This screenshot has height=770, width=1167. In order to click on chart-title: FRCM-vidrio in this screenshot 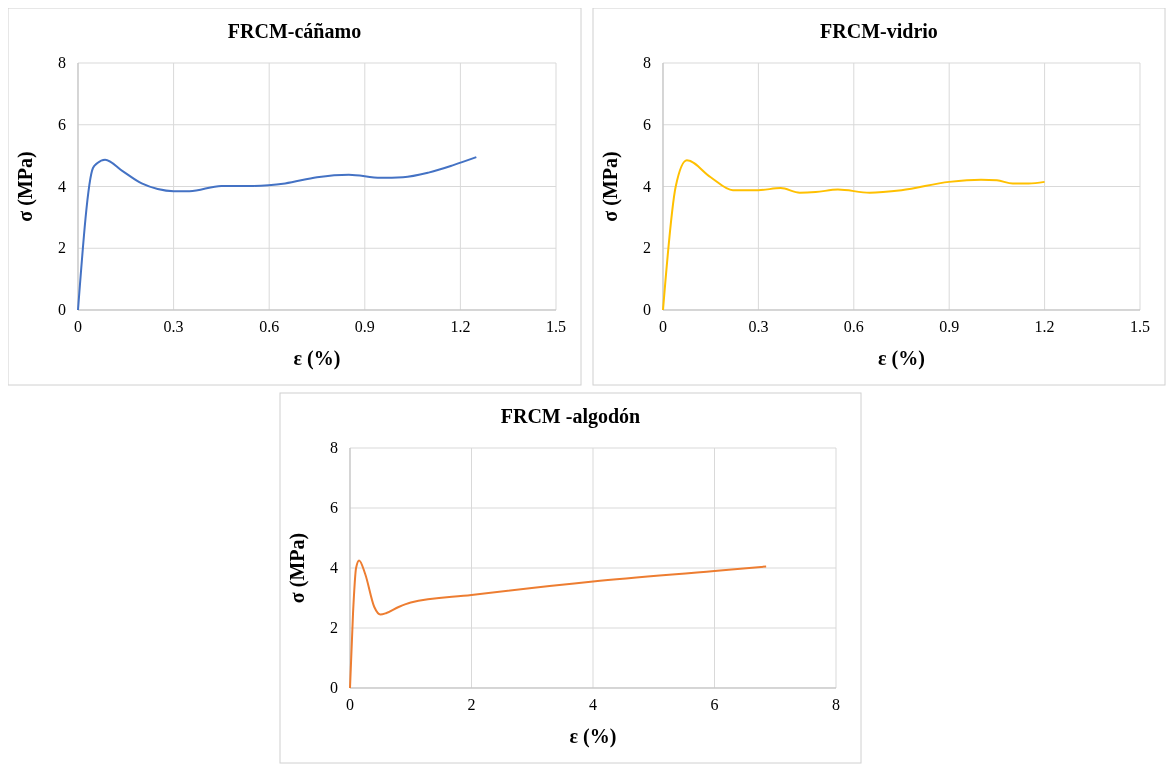, I will do `click(879, 31)`.